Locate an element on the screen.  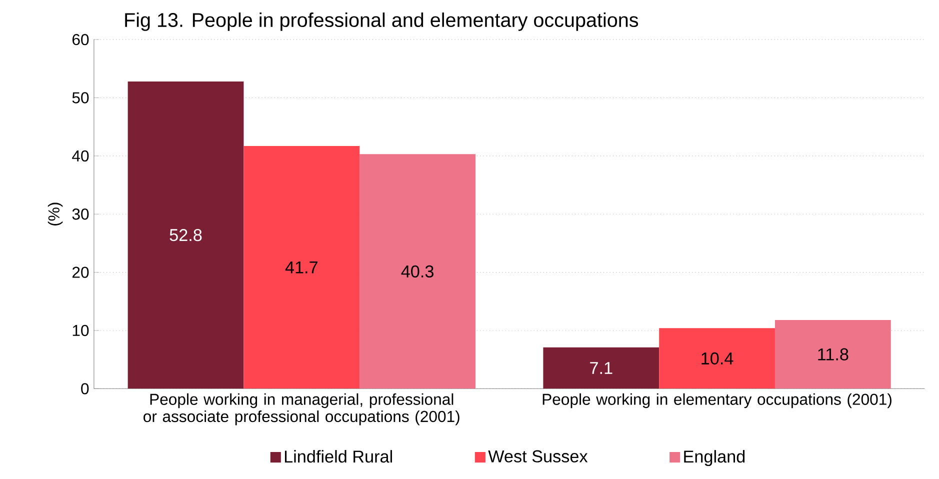
x-tick-label: People working in managerial, professional or associate professional occupations (2001) is located at coordinates (302, 409).